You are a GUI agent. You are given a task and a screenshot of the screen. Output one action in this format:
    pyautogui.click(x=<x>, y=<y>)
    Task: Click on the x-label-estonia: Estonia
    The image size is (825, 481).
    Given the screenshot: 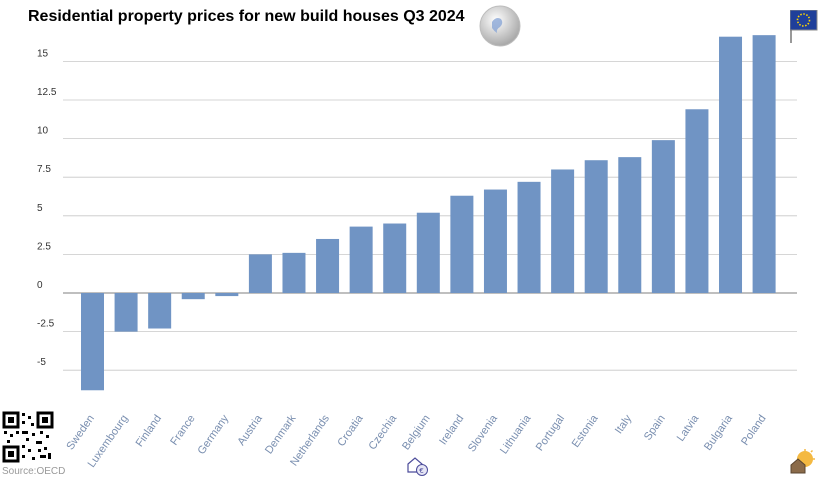 What is the action you would take?
    pyautogui.click(x=585, y=431)
    